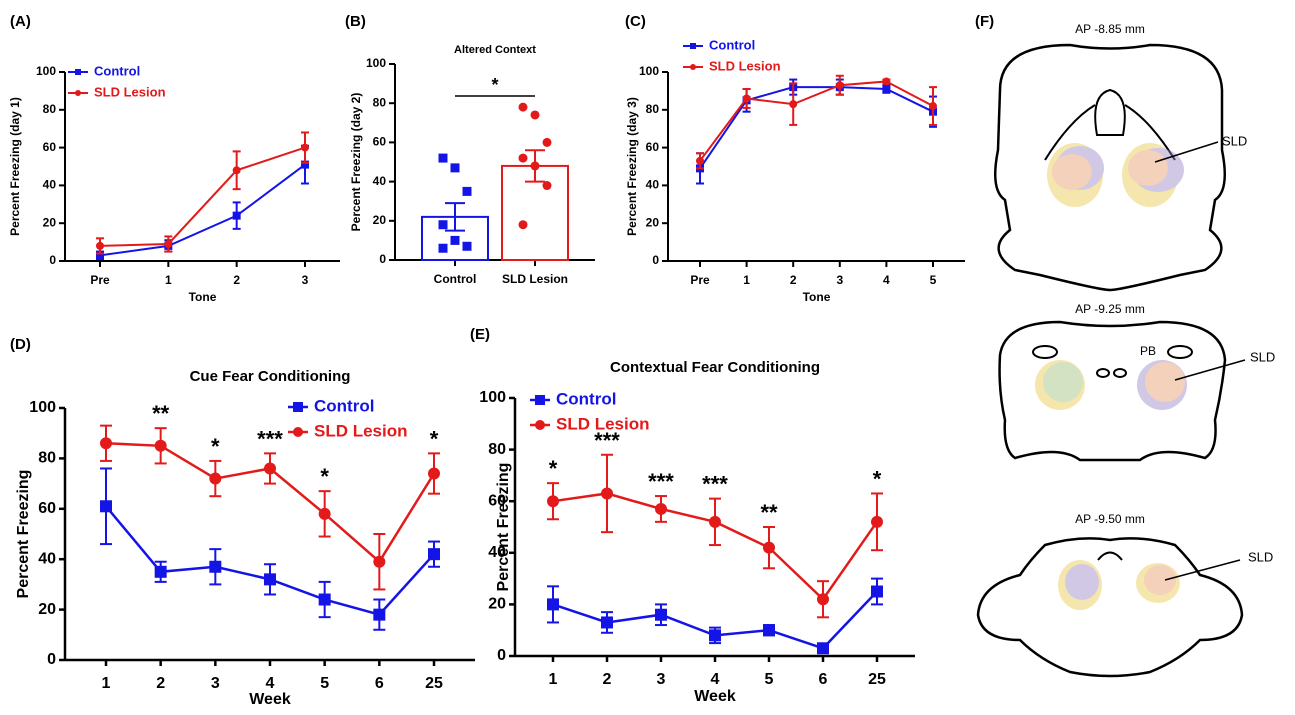 This screenshot has height=715, width=1295. What do you see at coordinates (480, 334) in the screenshot?
I see `panel-label: (E)` at bounding box center [480, 334].